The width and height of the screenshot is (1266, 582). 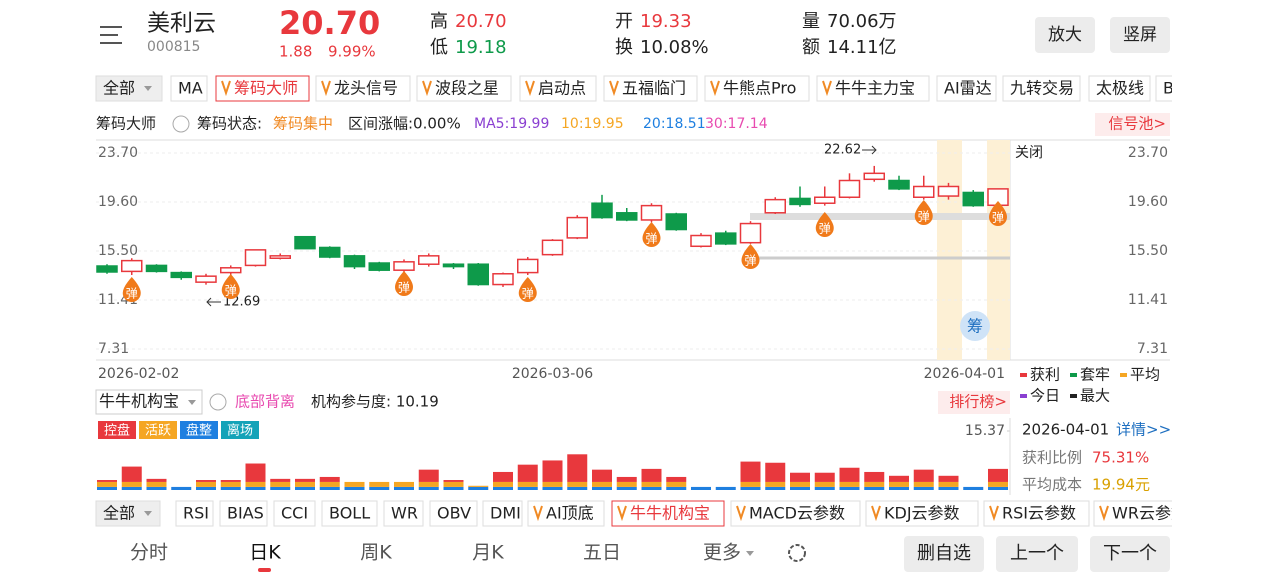 What do you see at coordinates (862, 21) in the screenshot?
I see `stat-value: 70.06万` at bounding box center [862, 21].